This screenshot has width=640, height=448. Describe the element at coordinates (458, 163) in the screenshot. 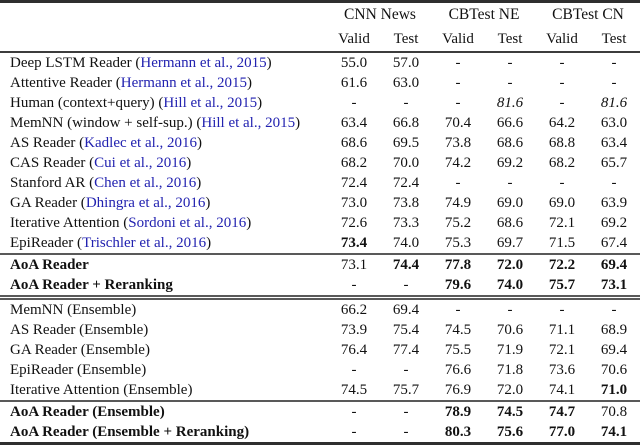

I see `metric-cell: 74.2` at that location.